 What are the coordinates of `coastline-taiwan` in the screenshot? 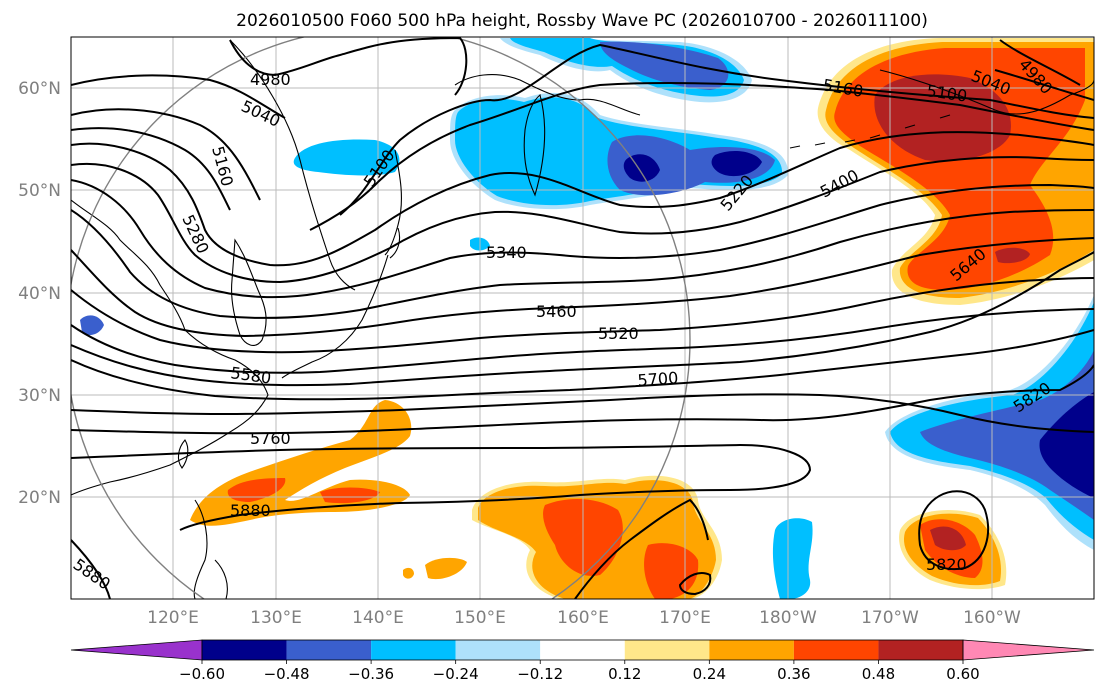 It's located at (183, 454).